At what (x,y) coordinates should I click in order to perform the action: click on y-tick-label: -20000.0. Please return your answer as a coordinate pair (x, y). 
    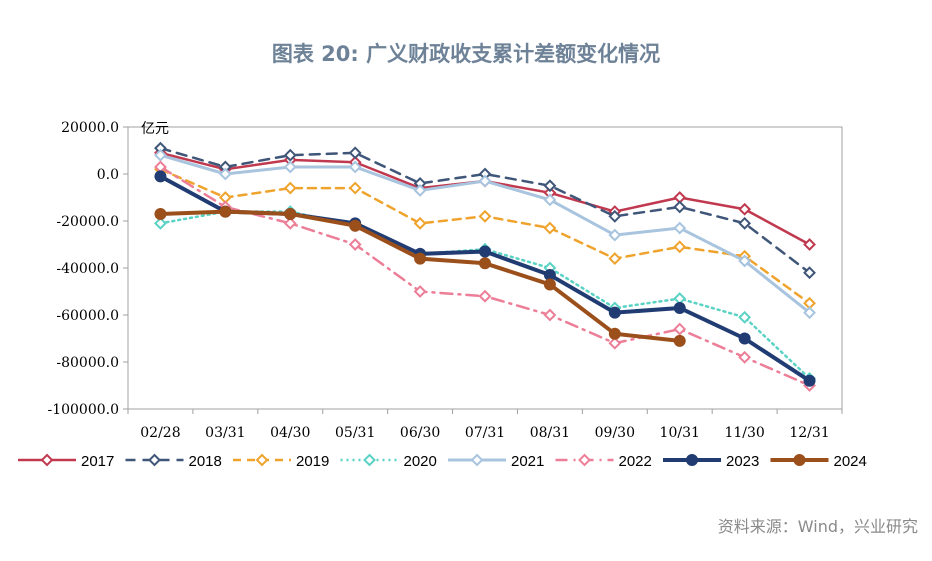
    Looking at the image, I should click on (87, 222).